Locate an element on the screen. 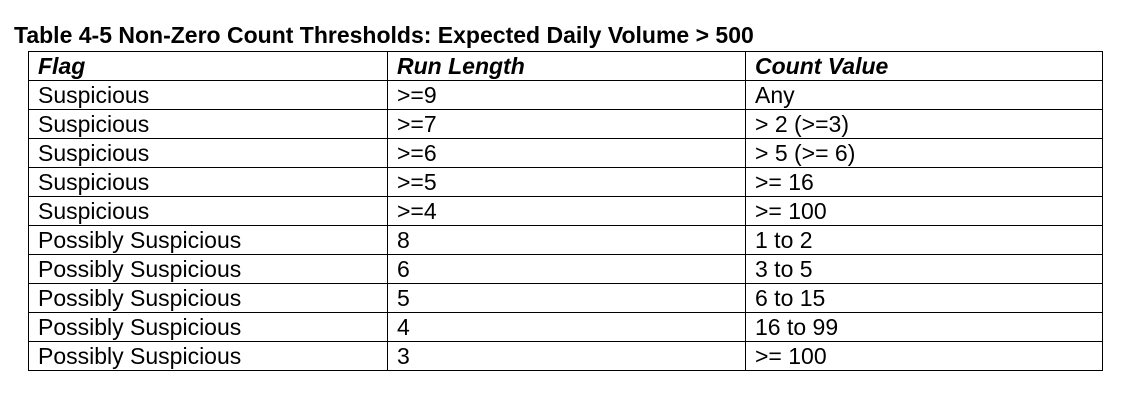 The height and width of the screenshot is (409, 1130). run-length-cell: 5 is located at coordinates (566, 298).